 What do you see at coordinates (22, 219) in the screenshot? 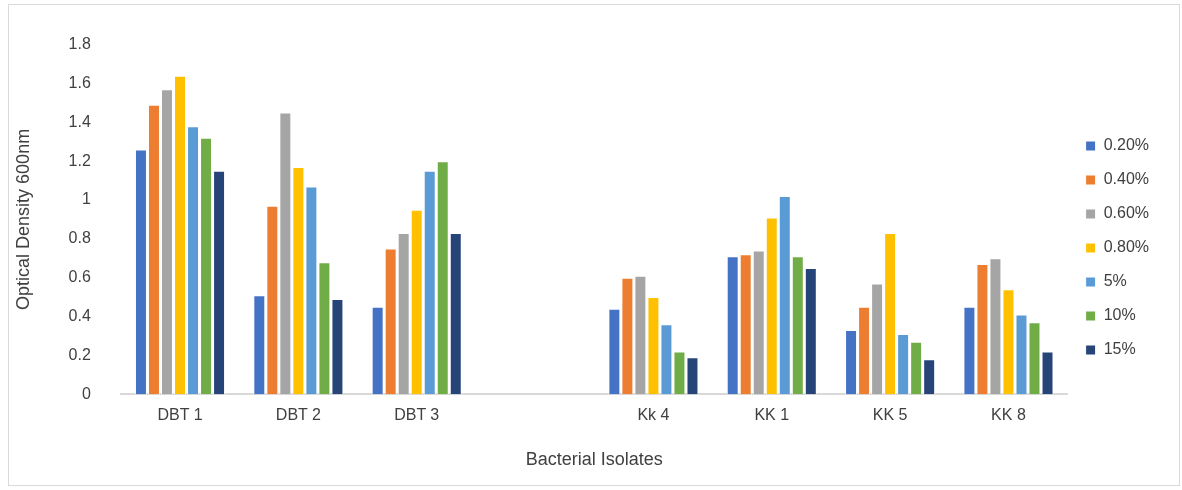
I see `y-axis-title: Optical Density 600nm` at bounding box center [22, 219].